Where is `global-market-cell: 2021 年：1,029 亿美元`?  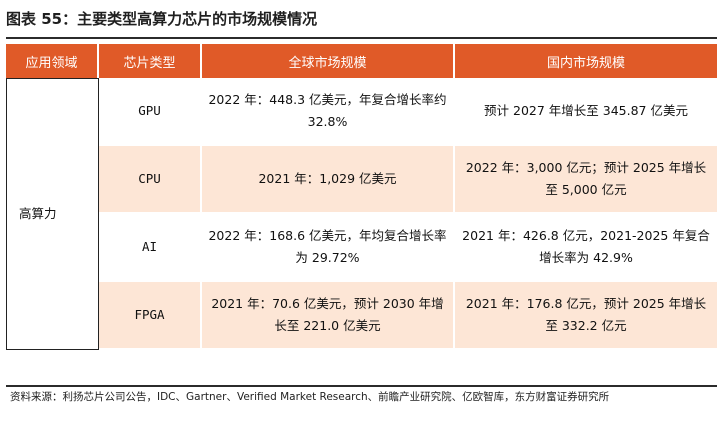 global-market-cell: 2021 年：1,029 亿美元 is located at coordinates (328, 180).